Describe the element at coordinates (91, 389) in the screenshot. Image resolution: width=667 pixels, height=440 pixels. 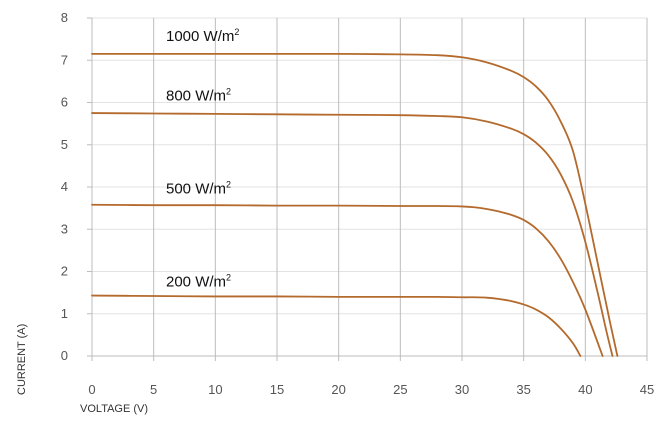
I see `x-tick-label: 0` at that location.